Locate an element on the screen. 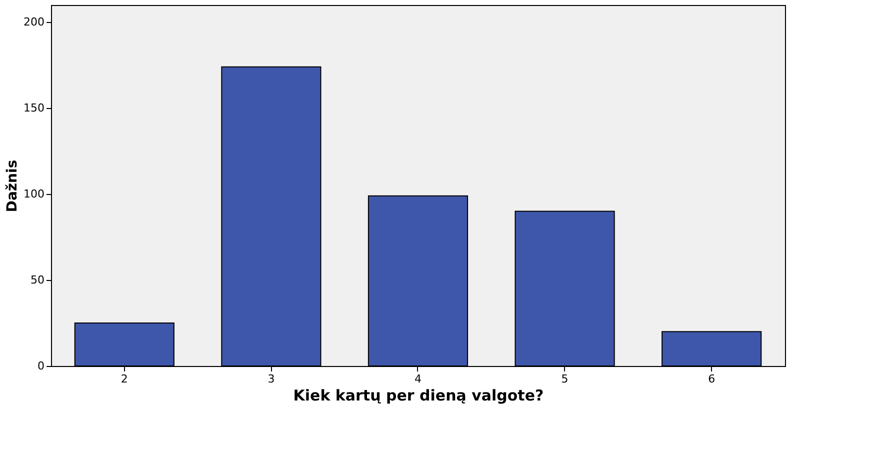 This screenshot has height=465, width=872. y-tick-label: 150 is located at coordinates (34, 108).